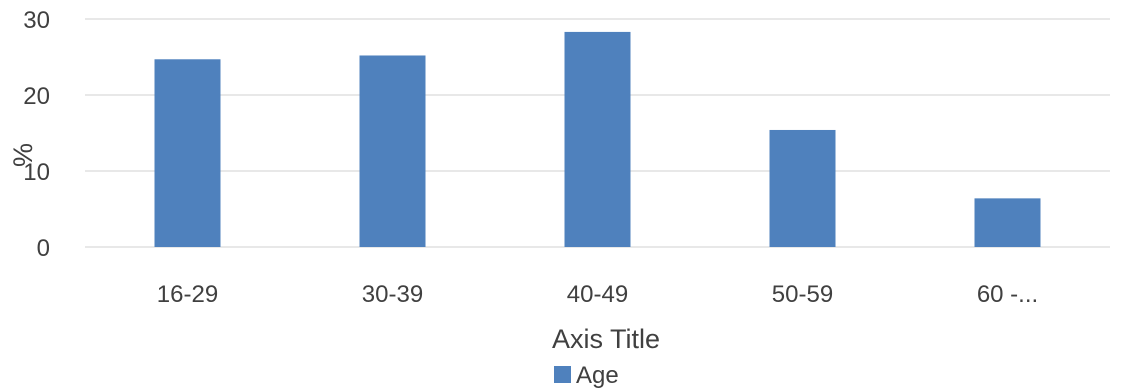 The width and height of the screenshot is (1121, 390). What do you see at coordinates (606, 339) in the screenshot?
I see `x-axis-title: Axis Title` at bounding box center [606, 339].